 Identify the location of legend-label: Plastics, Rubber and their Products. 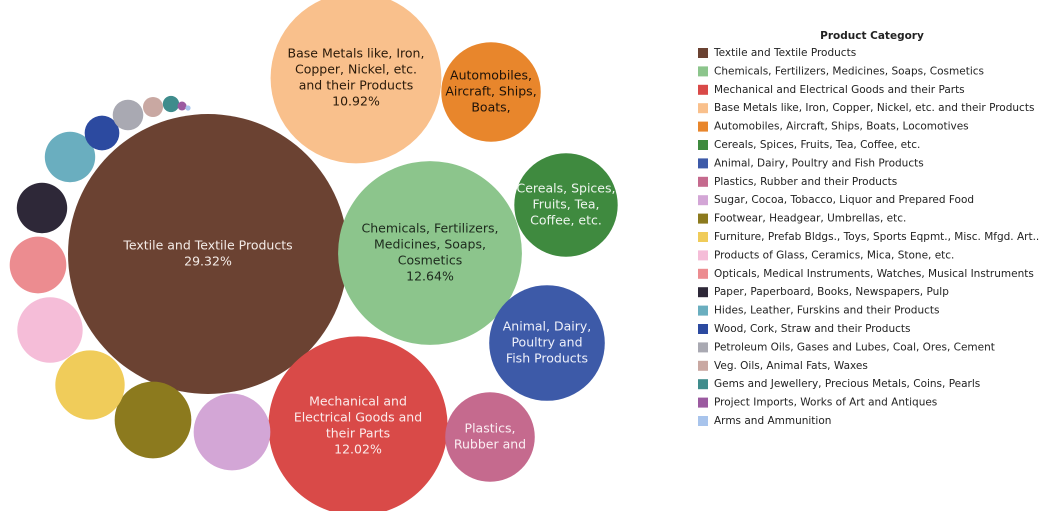
(805, 182).